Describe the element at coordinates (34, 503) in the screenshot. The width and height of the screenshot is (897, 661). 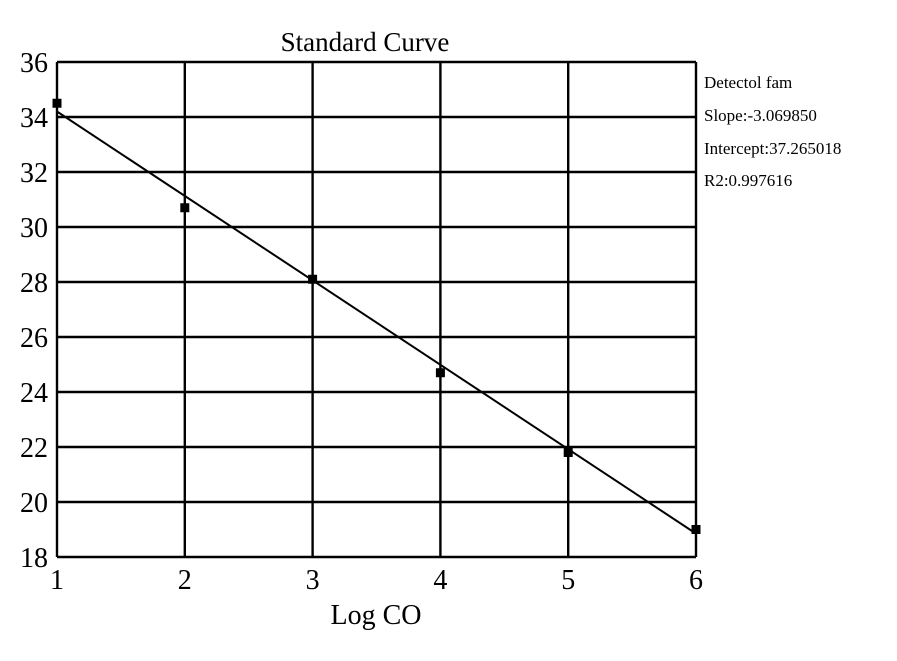
I see `y-tick-label-20: 20` at that location.